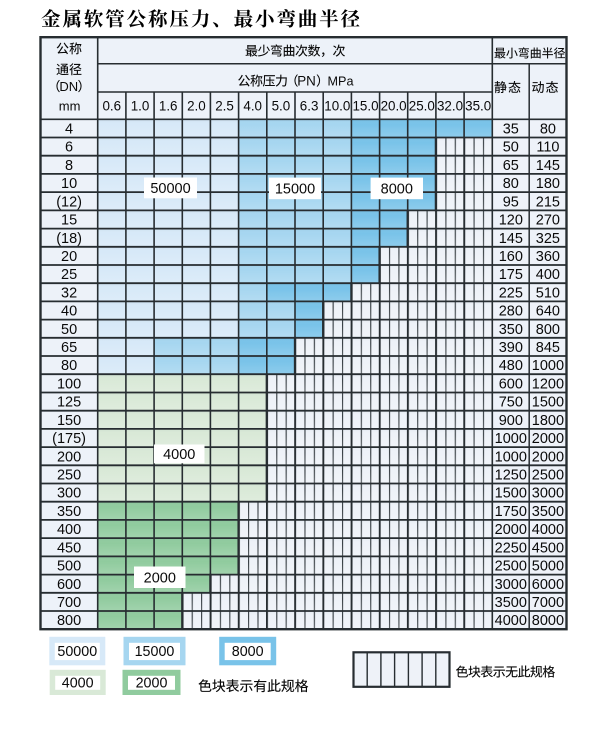 The width and height of the screenshot is (600, 743). What do you see at coordinates (511, 148) in the screenshot?
I see `svg-text: 50` at bounding box center [511, 148].